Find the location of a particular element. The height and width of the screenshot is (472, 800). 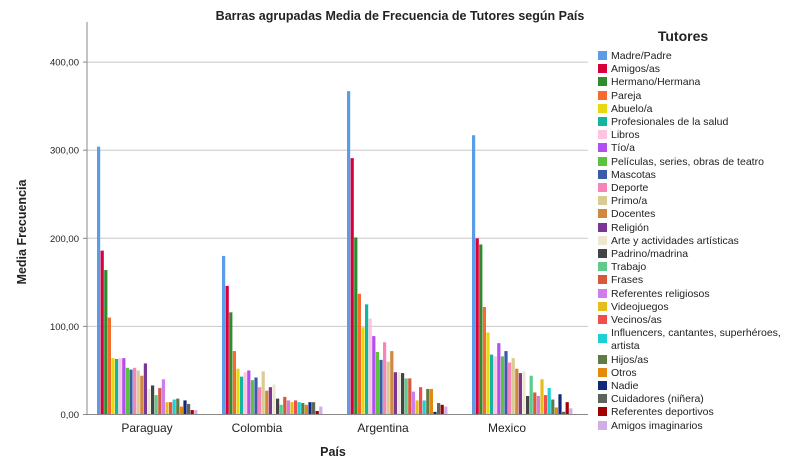

legend-item: Mascotas is located at coordinates (699, 175).